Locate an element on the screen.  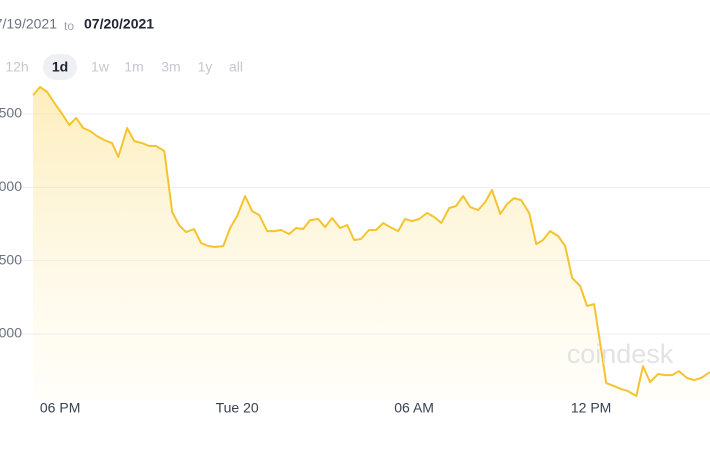
selected-pill is located at coordinates (60, 67).